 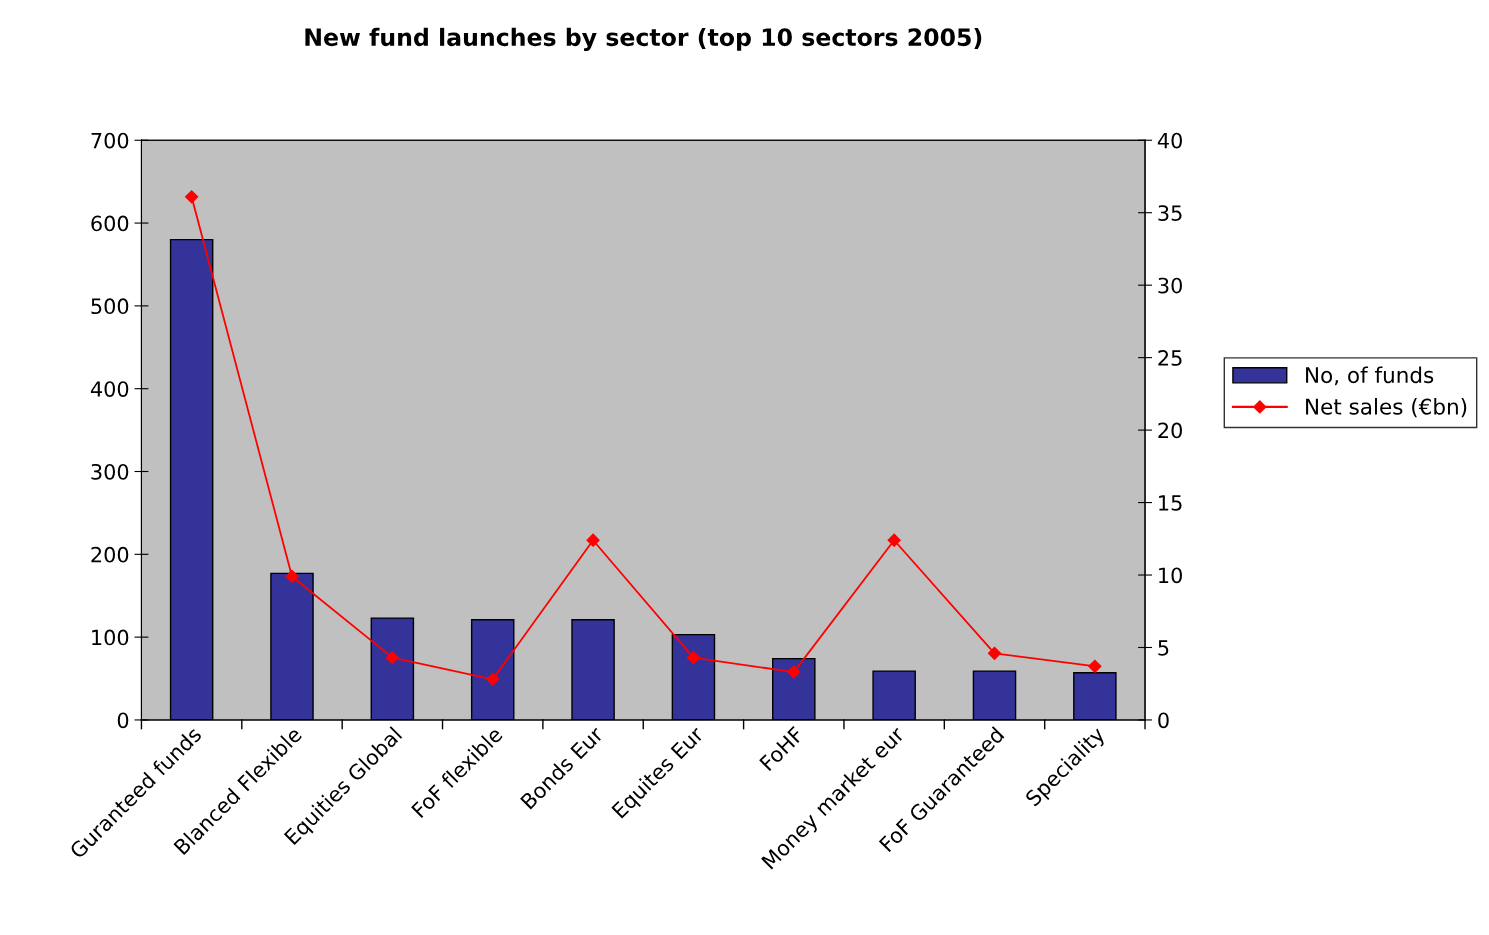 What do you see at coordinates (1170, 430) in the screenshot?
I see `y2-tick-label: 20` at bounding box center [1170, 430].